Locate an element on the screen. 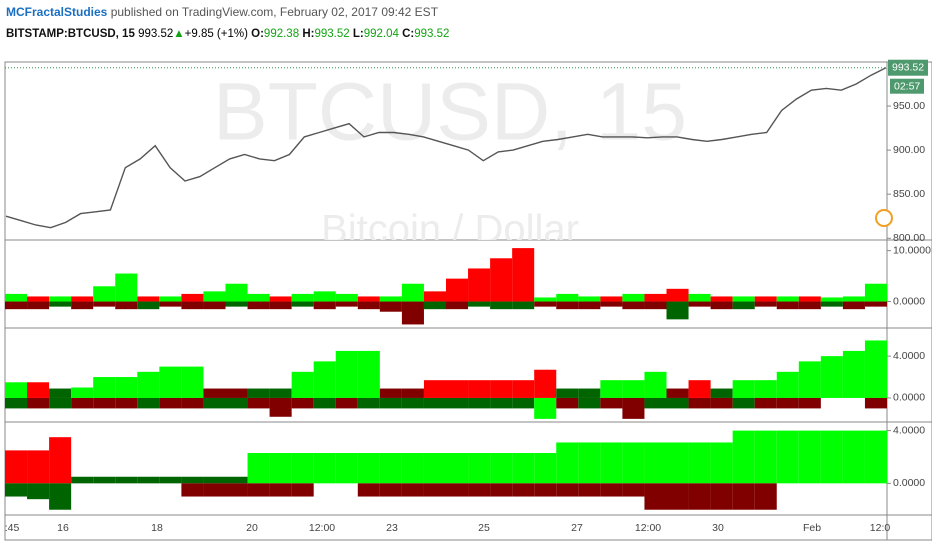  x-tick-label: Feb is located at coordinates (812, 528).